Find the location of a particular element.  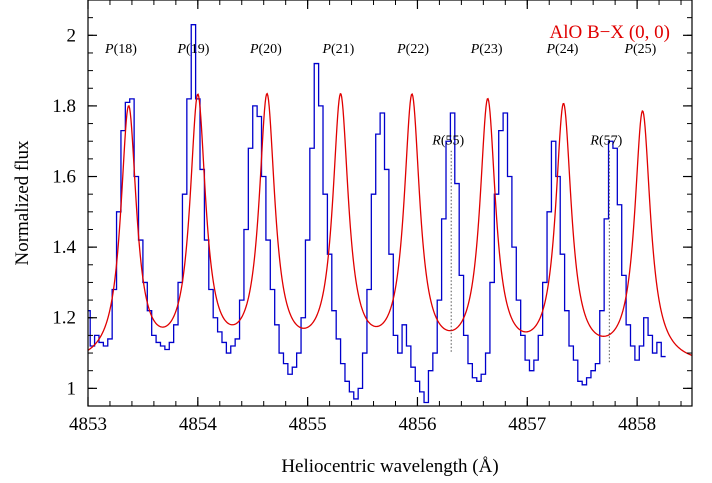

y-tick-label: 1.8 is located at coordinates (64, 106).